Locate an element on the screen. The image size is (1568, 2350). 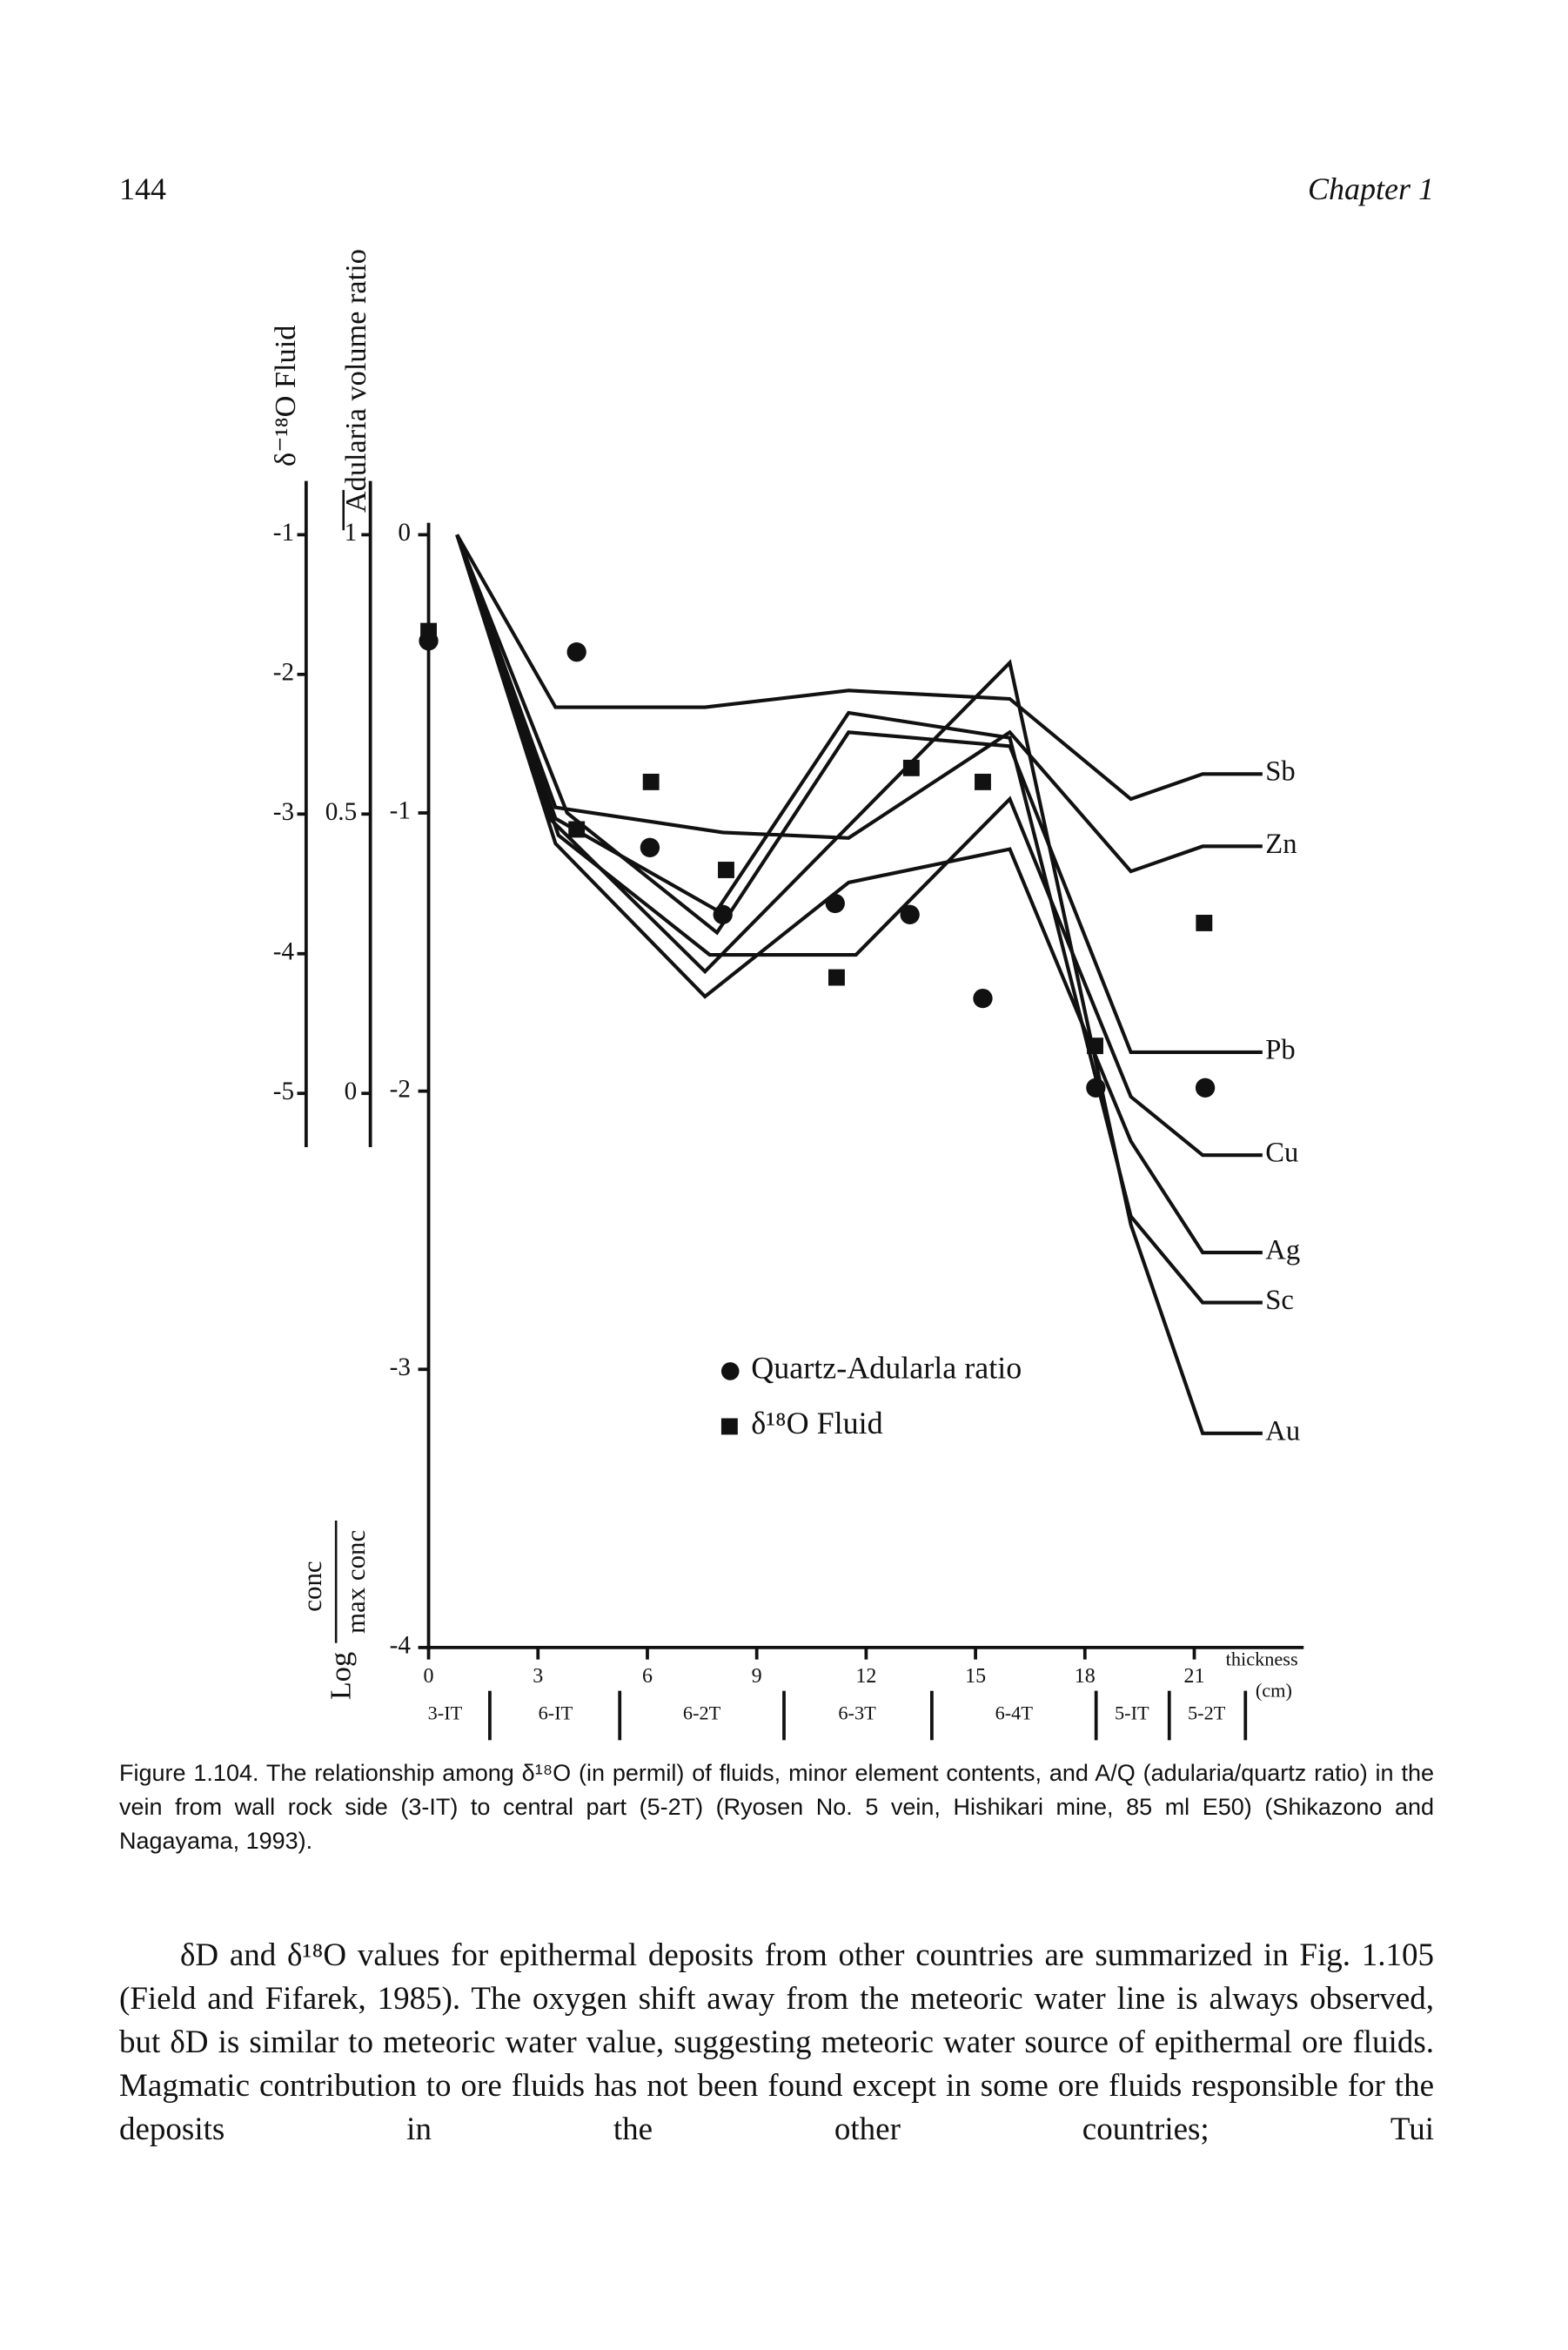
y3-tick-label: 0.5 is located at coordinates (341, 812).